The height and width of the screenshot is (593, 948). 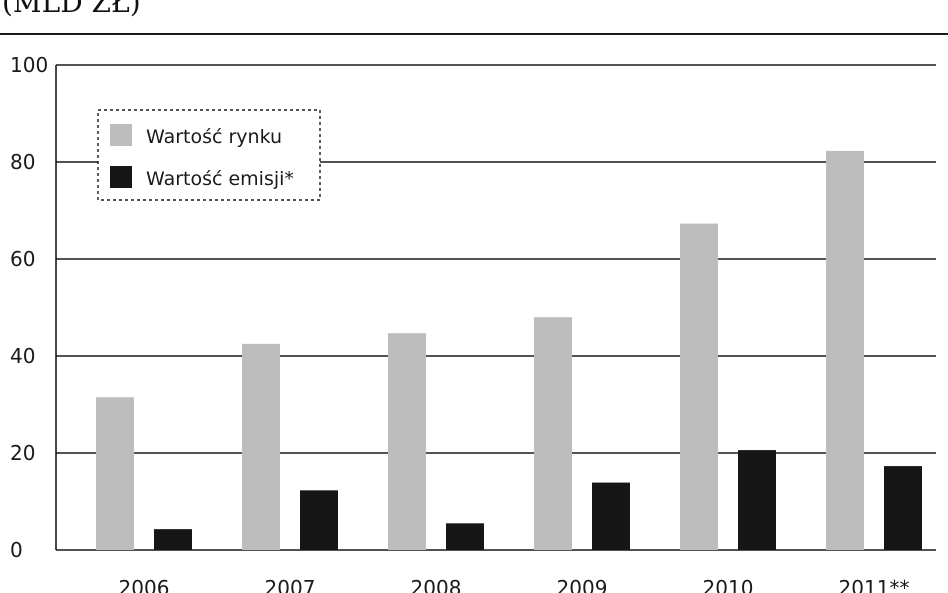 I want to click on y-tick-label: 80, so click(x=22, y=162).